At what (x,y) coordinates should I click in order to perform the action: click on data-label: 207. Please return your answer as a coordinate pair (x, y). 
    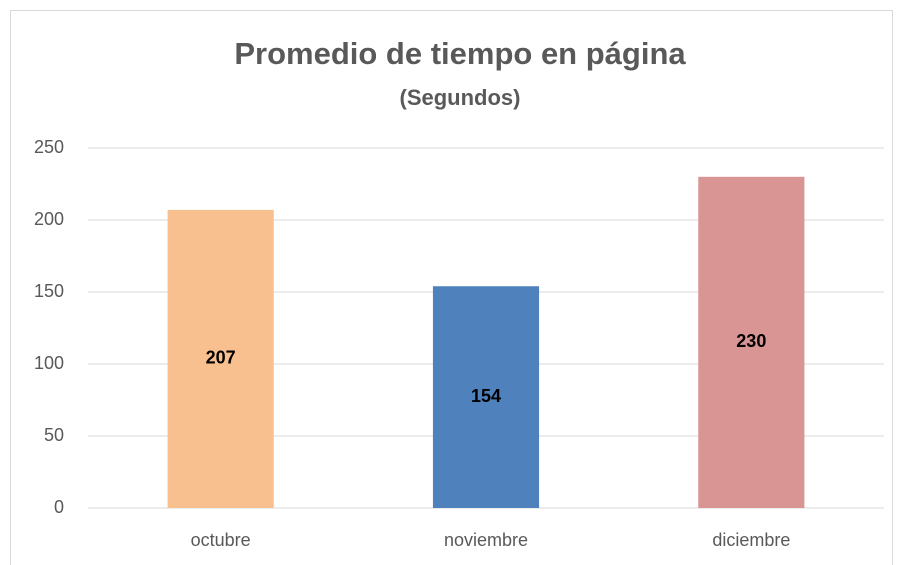
    Looking at the image, I should click on (221, 358).